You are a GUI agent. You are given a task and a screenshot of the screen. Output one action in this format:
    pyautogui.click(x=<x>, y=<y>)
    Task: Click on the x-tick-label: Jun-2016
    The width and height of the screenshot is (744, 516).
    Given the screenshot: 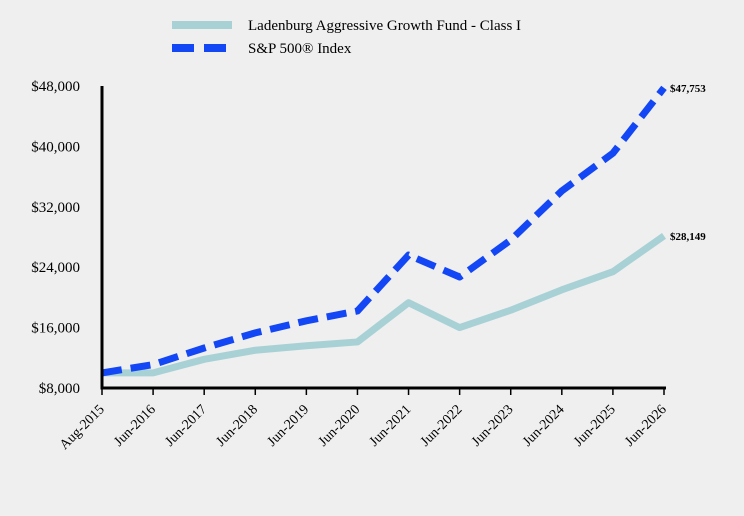 What is the action you would take?
    pyautogui.click(x=134, y=425)
    